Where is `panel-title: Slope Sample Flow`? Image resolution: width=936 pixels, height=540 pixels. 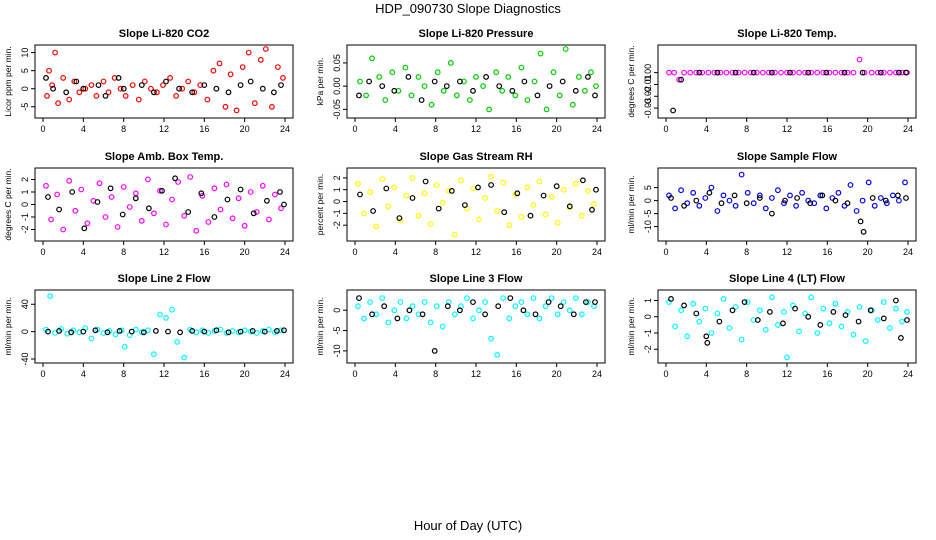 panel-title: Slope Sample Flow is located at coordinates (787, 157).